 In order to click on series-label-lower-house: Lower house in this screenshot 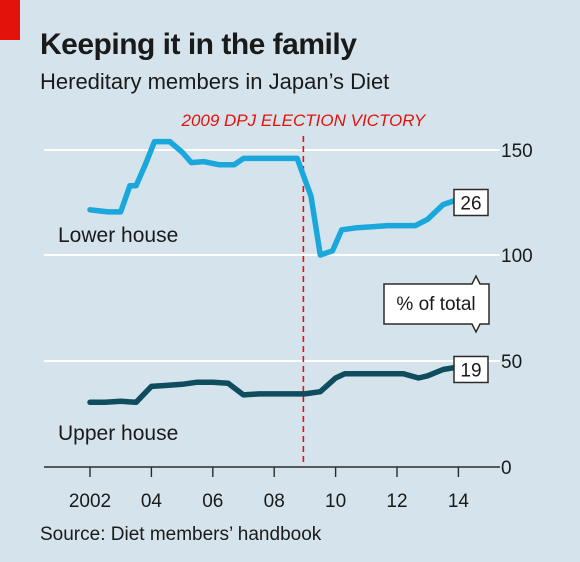, I will do `click(118, 235)`.